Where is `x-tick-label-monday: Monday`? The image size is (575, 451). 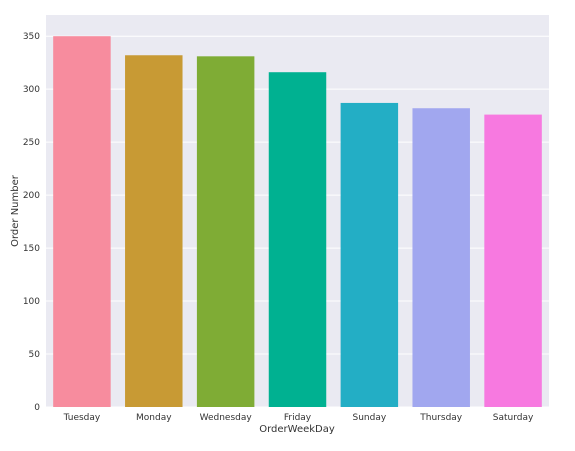
x-tick-label-monday: Monday is located at coordinates (154, 418).